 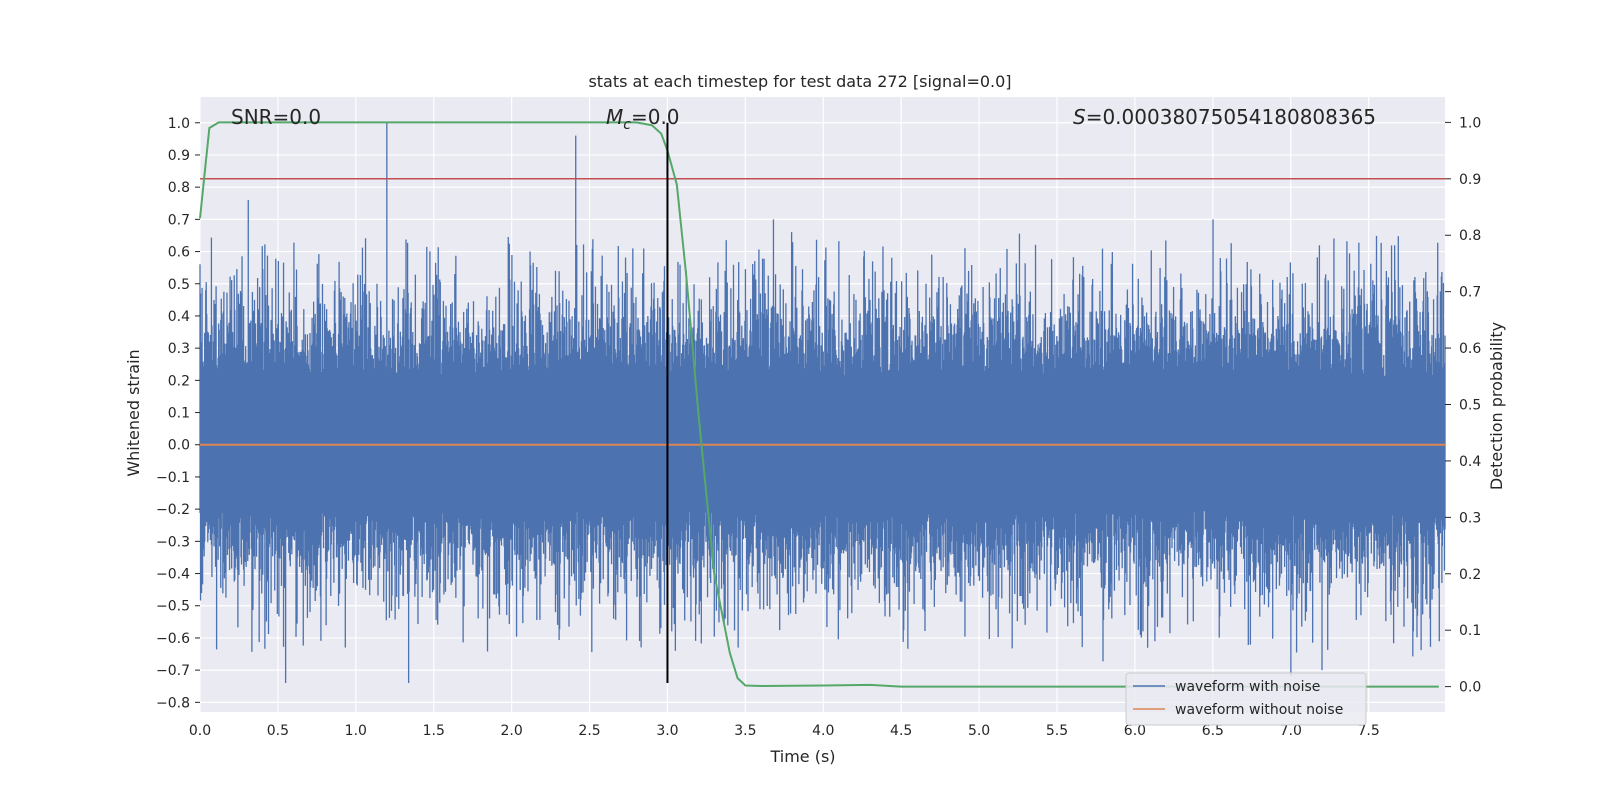 What do you see at coordinates (179, 188) in the screenshot?
I see `y-left-tick-label: 0.8` at bounding box center [179, 188].